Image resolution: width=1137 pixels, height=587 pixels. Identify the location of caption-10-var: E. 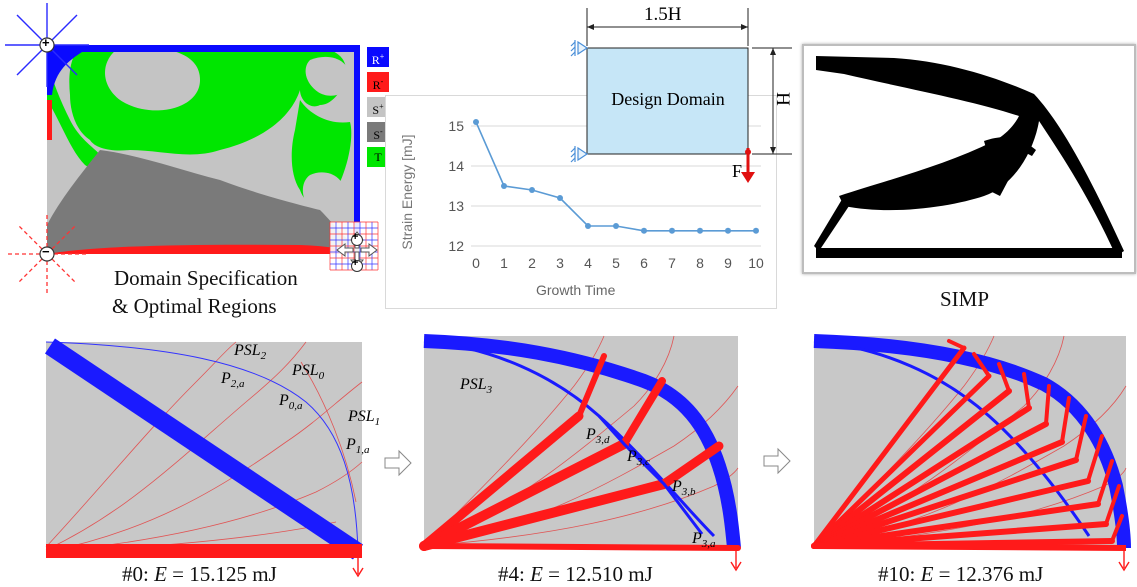
(927, 574).